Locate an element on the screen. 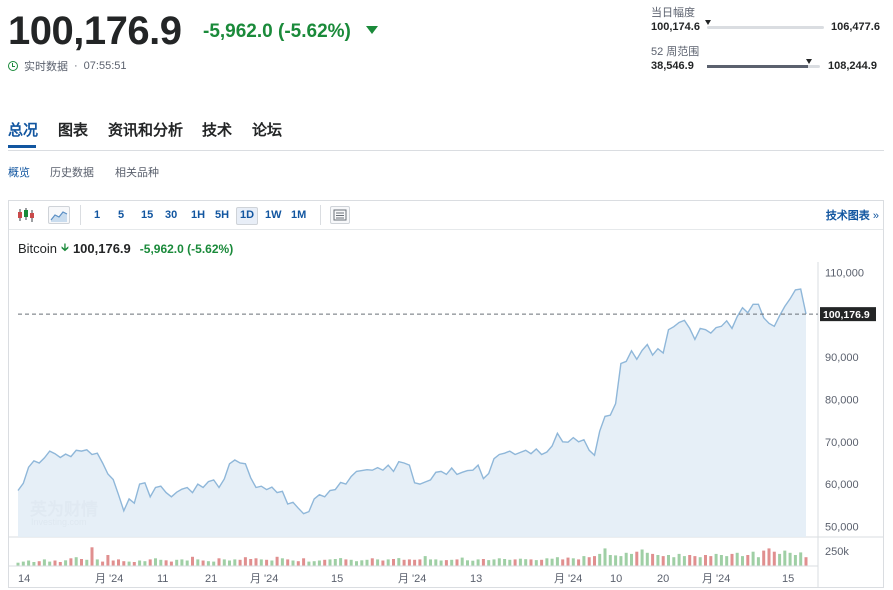 The height and width of the screenshot is (590, 893). interval-1d-button: 1D is located at coordinates (247, 216).